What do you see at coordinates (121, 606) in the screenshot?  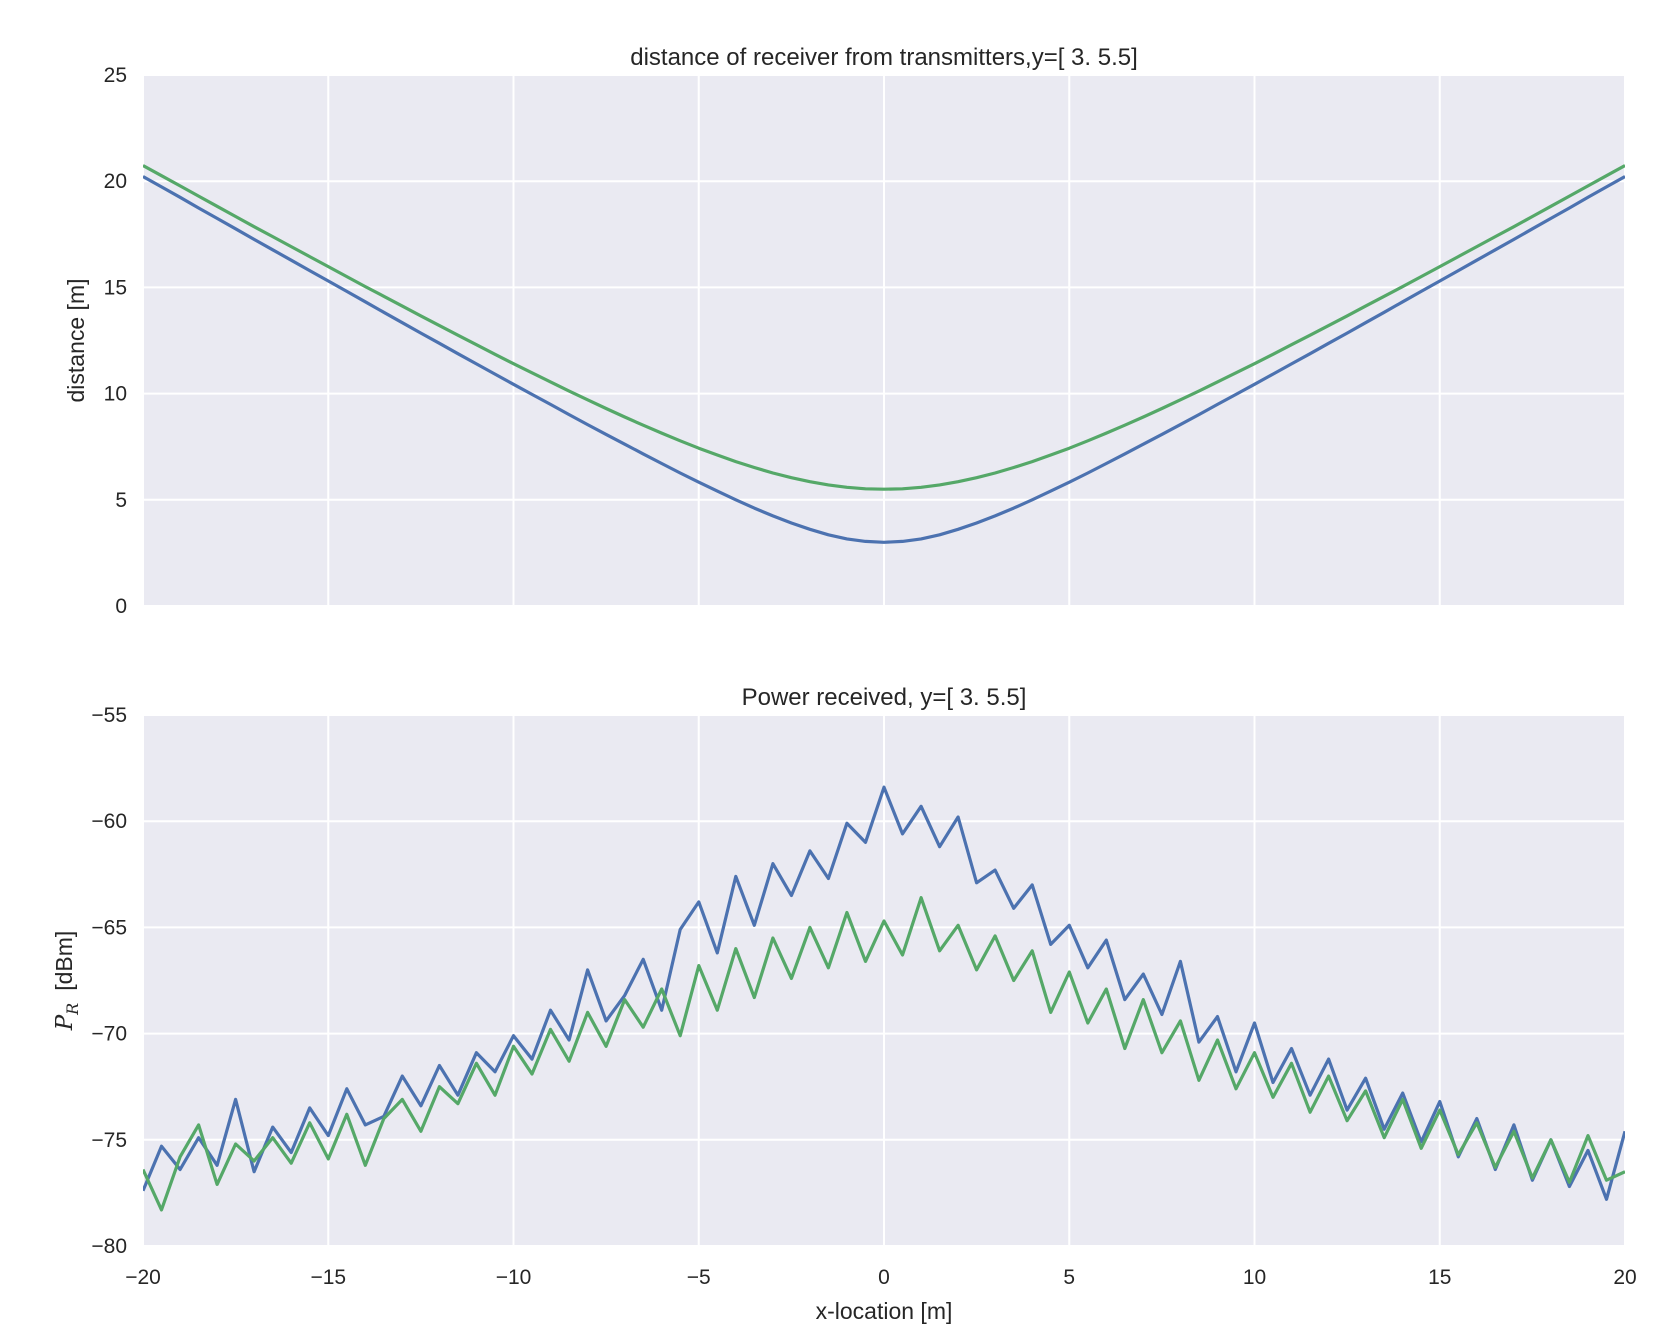 I see `y-tick-label: 0` at bounding box center [121, 606].